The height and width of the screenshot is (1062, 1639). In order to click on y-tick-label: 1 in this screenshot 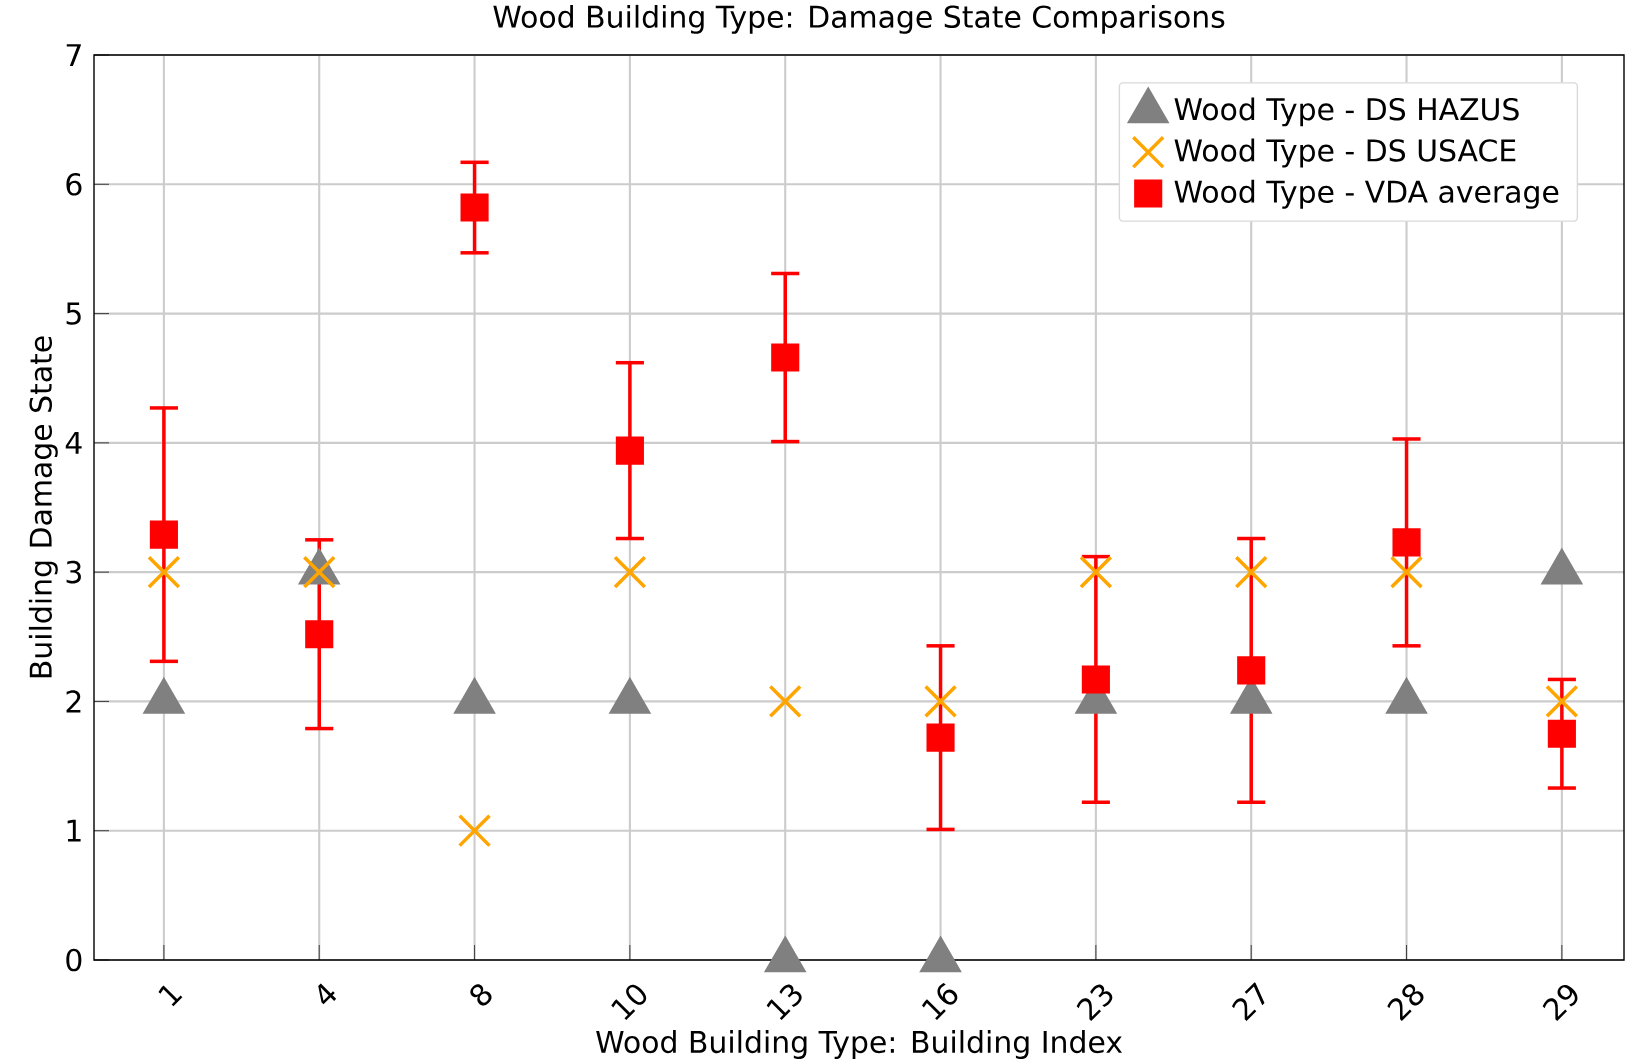, I will do `click(74, 830)`.